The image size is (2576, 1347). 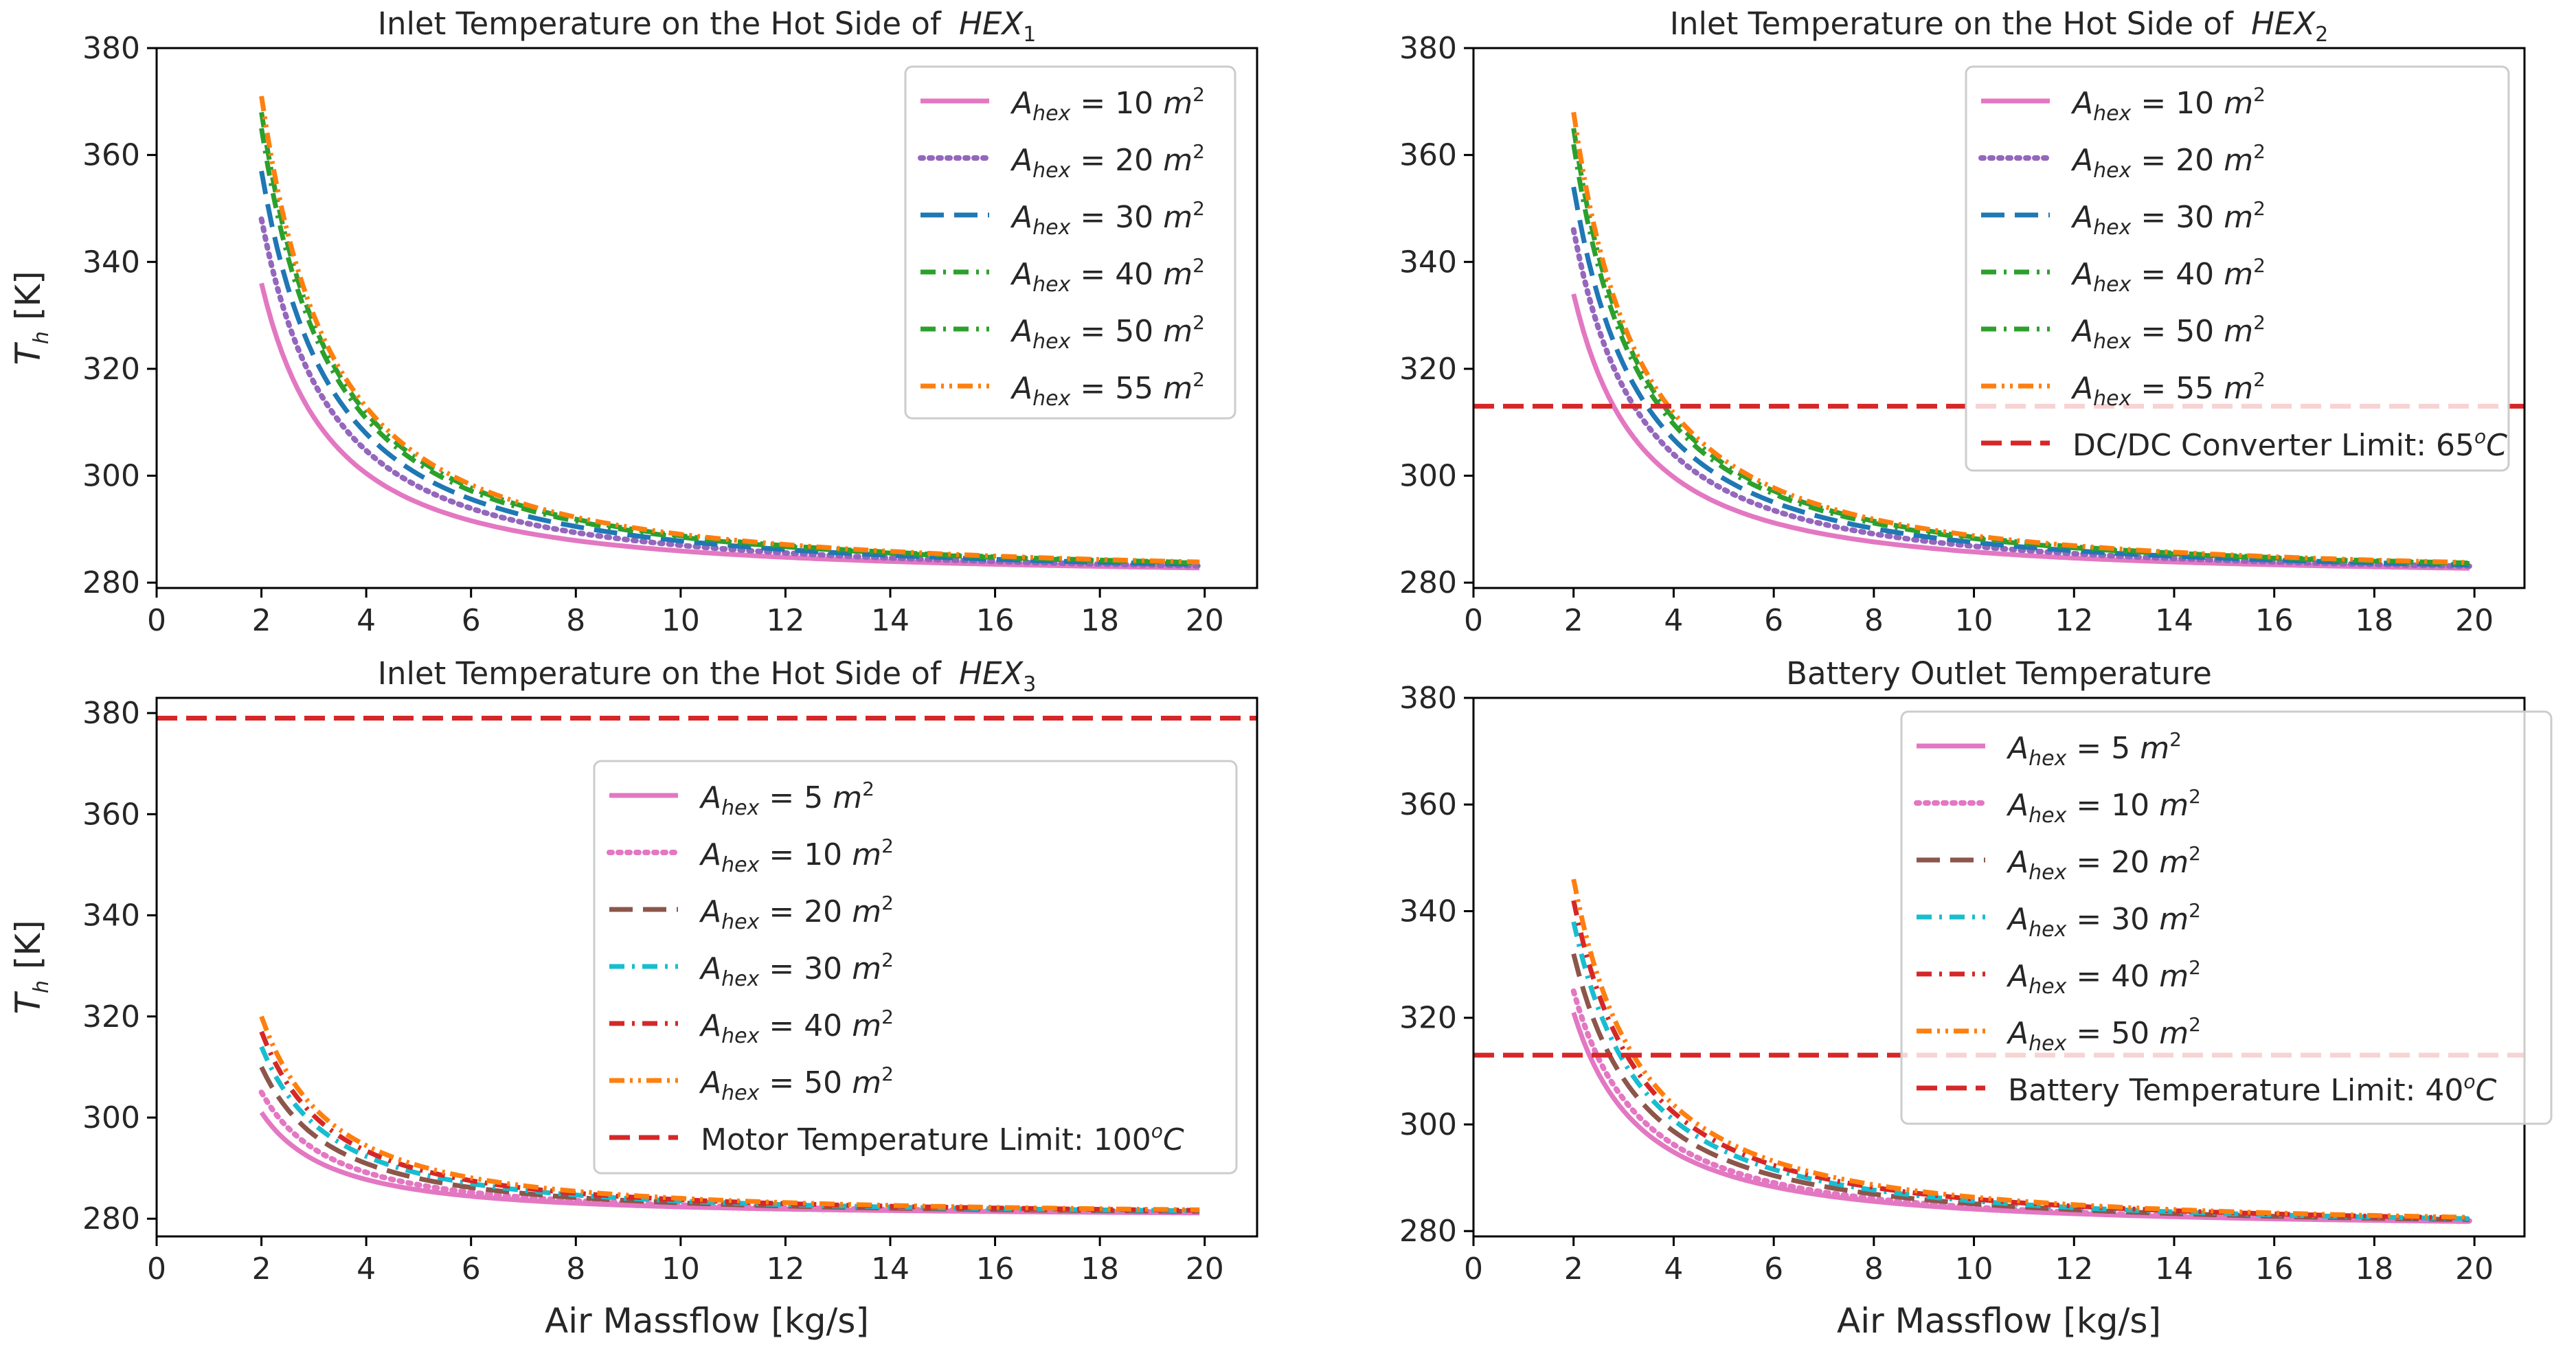 I want to click on legend-item: DC/DC Converter Limit: 65oC, so click(x=2244, y=444).